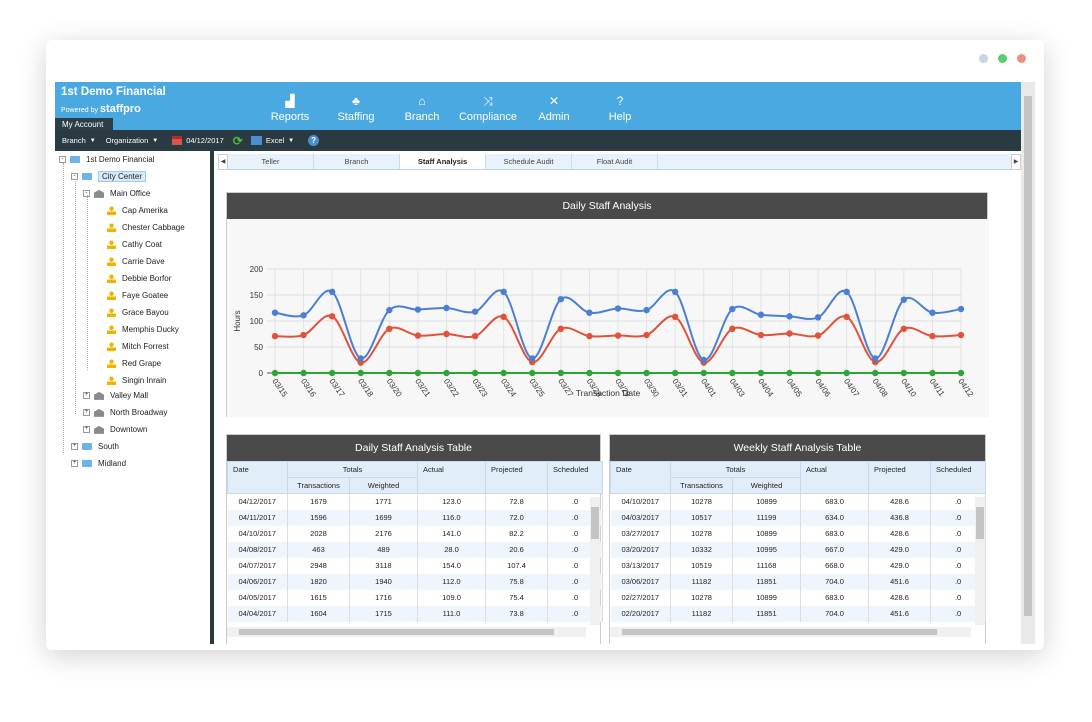 The height and width of the screenshot is (722, 1092). I want to click on nav-help: ? Help, so click(620, 106).